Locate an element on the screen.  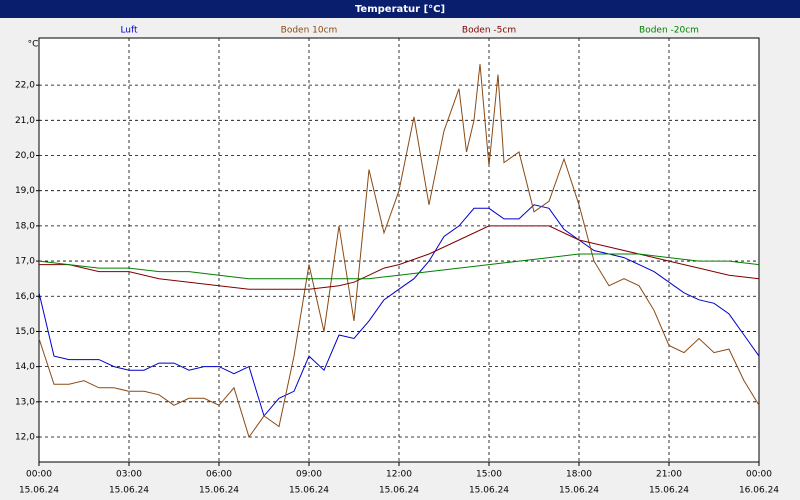
legend-label: Boden 10cm is located at coordinates (309, 31).